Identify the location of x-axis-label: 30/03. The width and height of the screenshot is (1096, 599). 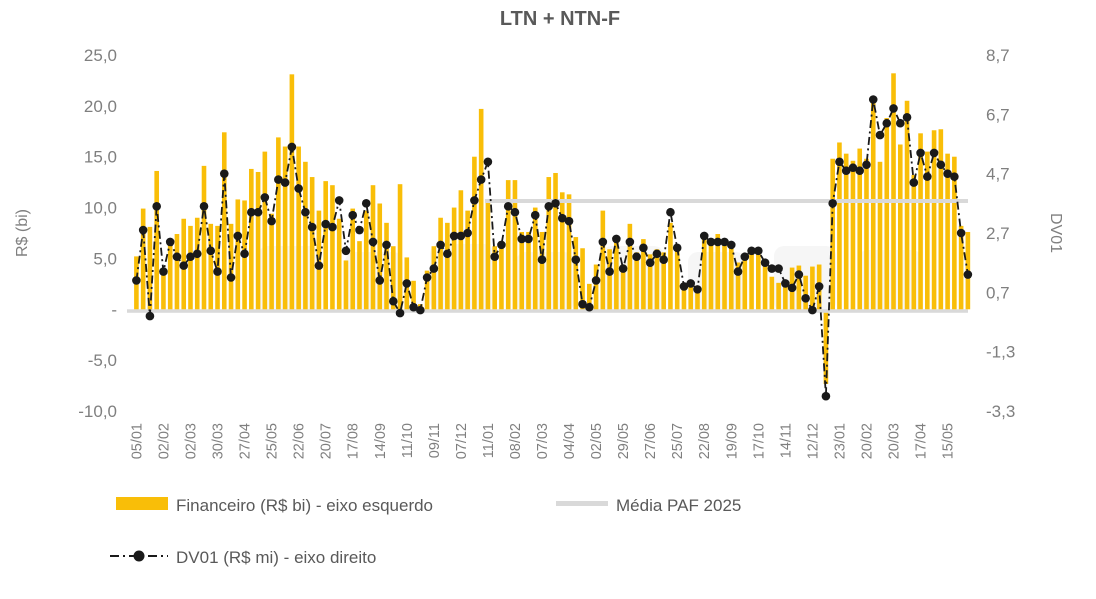
(219, 441).